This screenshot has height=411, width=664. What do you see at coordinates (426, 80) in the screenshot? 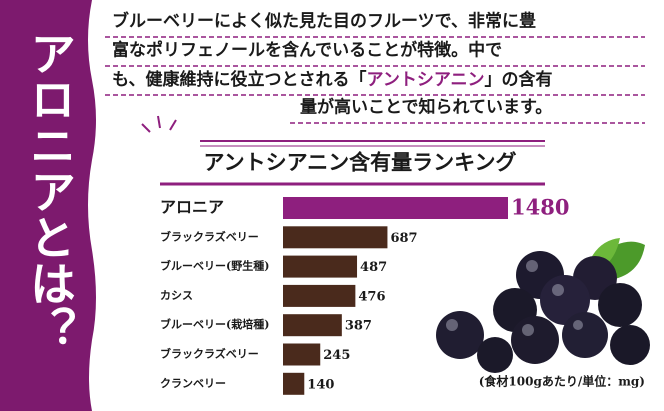
I see `intro-highlight: アントシアニン` at bounding box center [426, 80].